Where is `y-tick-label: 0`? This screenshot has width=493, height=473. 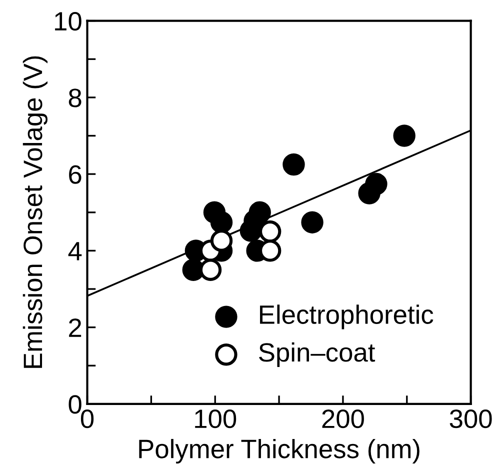
y-tick-label: 0 is located at coordinates (75, 404).